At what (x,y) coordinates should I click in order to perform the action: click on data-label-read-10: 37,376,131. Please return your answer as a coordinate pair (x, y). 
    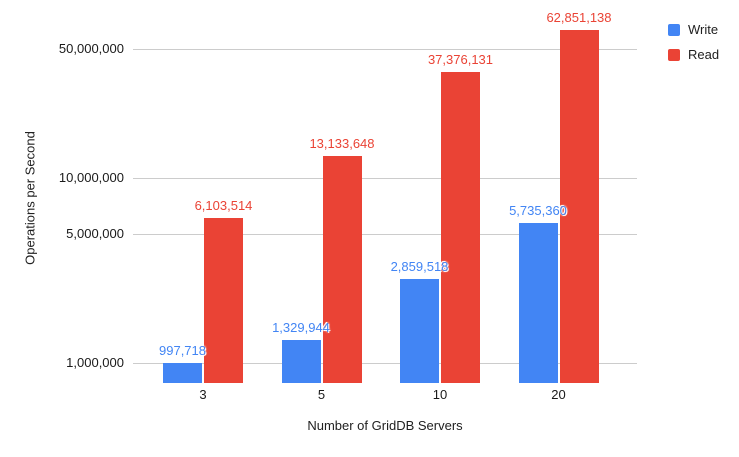
    Looking at the image, I should click on (460, 60).